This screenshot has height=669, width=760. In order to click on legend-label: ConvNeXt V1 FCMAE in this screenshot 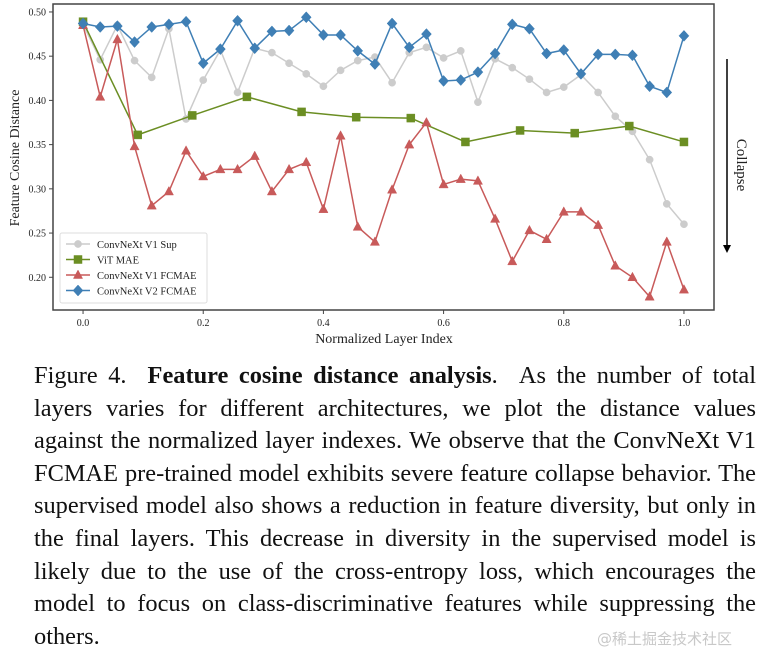, I will do `click(147, 276)`.